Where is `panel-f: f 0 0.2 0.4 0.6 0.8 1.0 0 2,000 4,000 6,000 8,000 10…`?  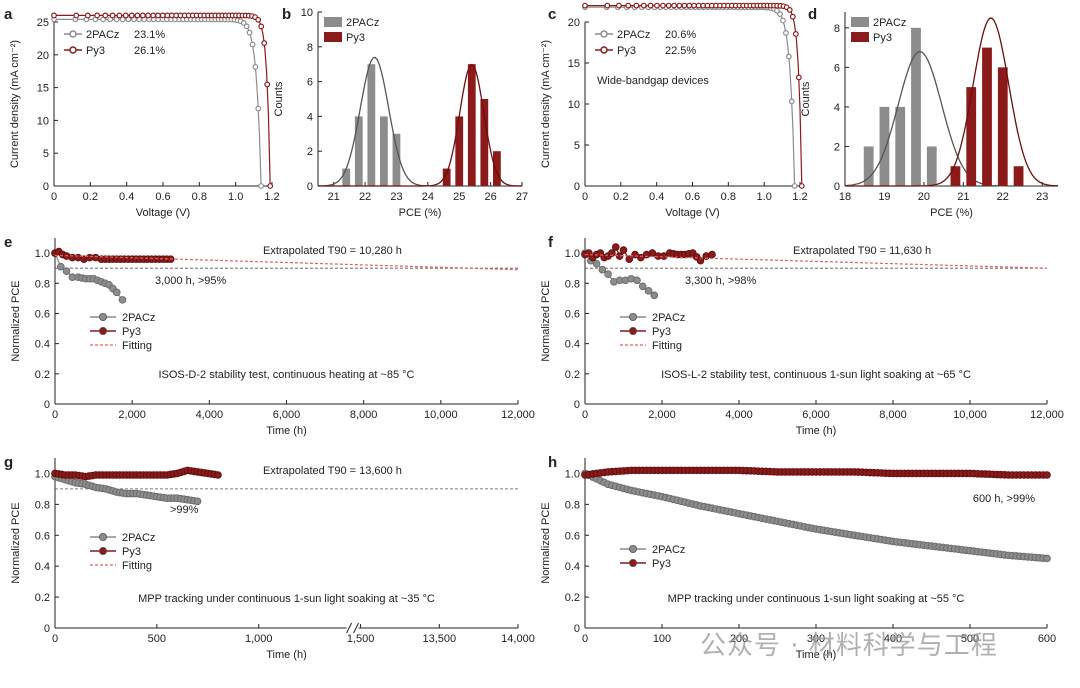 panel-f: f 0 0.2 0.4 0.6 0.8 1.0 0 2,000 4,000 6,000 8,000 10… is located at coordinates (802, 335).